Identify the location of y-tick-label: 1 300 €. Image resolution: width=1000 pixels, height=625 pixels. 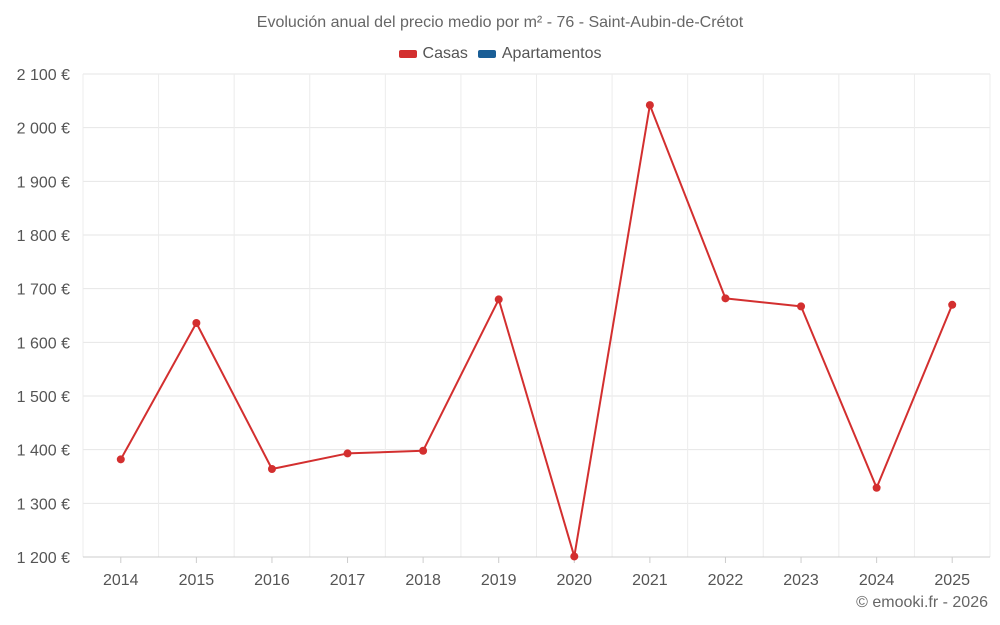
(43, 504).